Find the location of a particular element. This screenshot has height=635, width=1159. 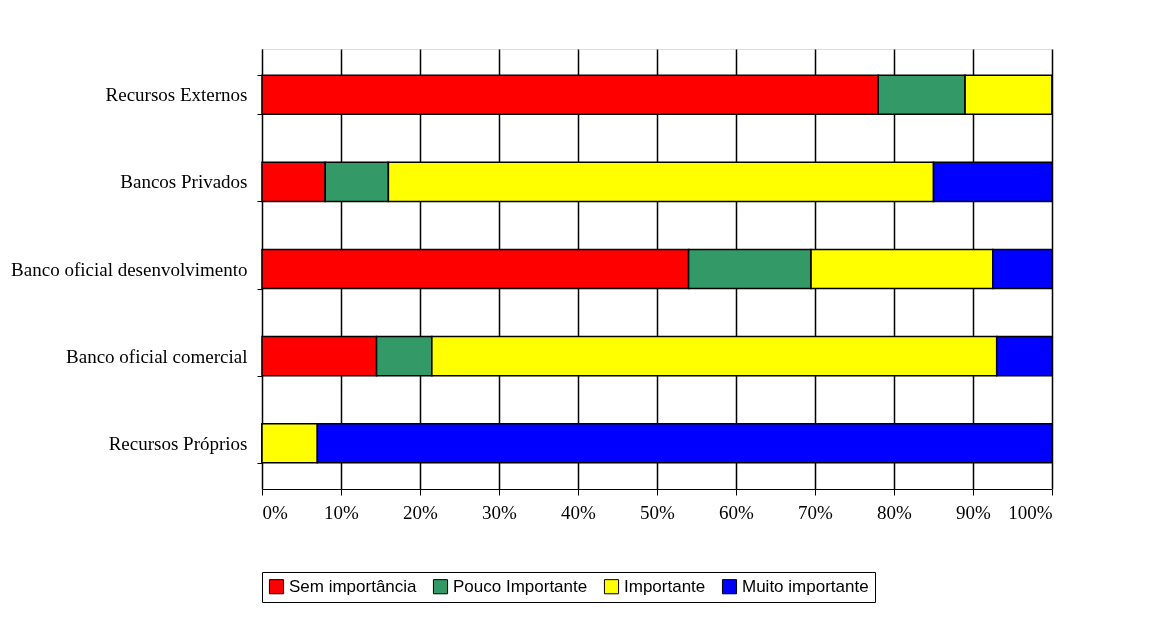

x-tick-label: 80% is located at coordinates (895, 512).